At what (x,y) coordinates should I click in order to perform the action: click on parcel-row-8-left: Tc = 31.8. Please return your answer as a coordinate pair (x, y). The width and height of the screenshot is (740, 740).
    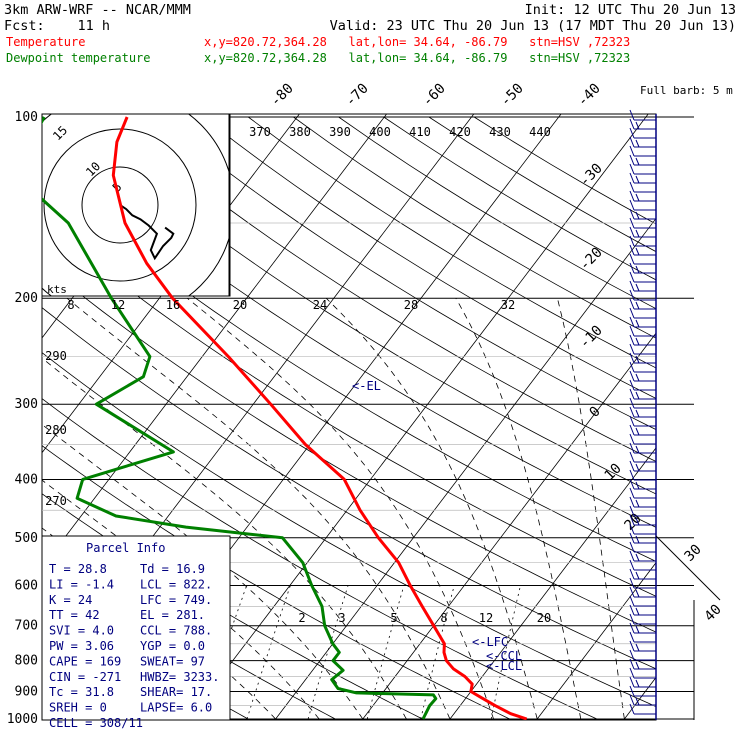
    Looking at the image, I should click on (81, 692).